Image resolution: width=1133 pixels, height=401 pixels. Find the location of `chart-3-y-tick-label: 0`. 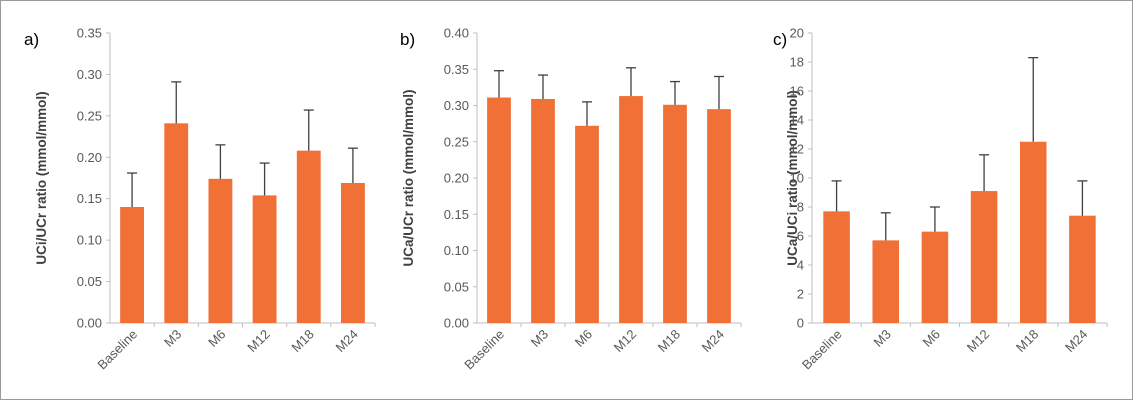

chart-3-y-tick-label: 0 is located at coordinates (800, 323).